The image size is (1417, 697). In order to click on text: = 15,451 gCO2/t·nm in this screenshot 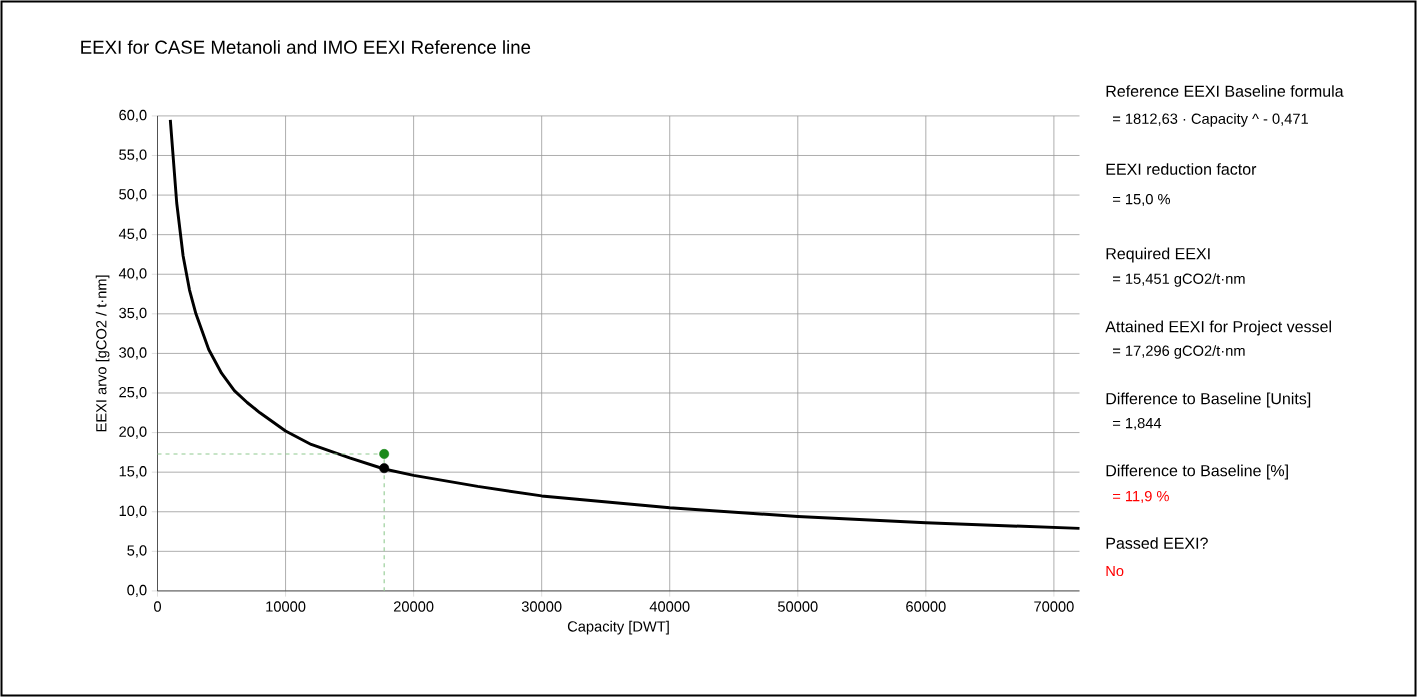, I will do `click(1178, 280)`.